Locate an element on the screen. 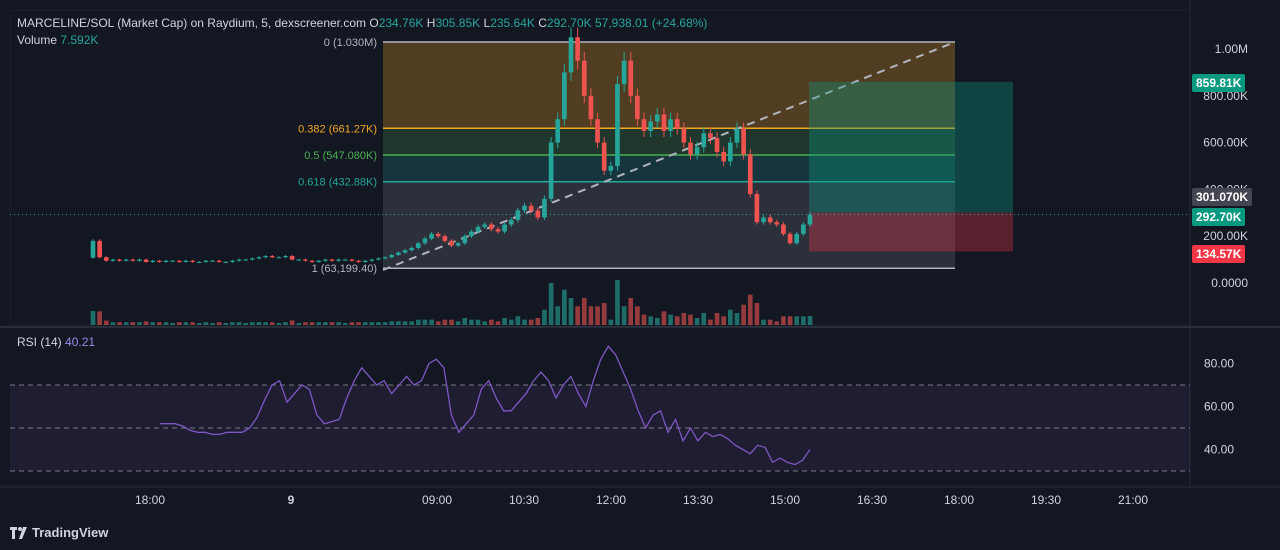  high-label: H is located at coordinates (431, 23).